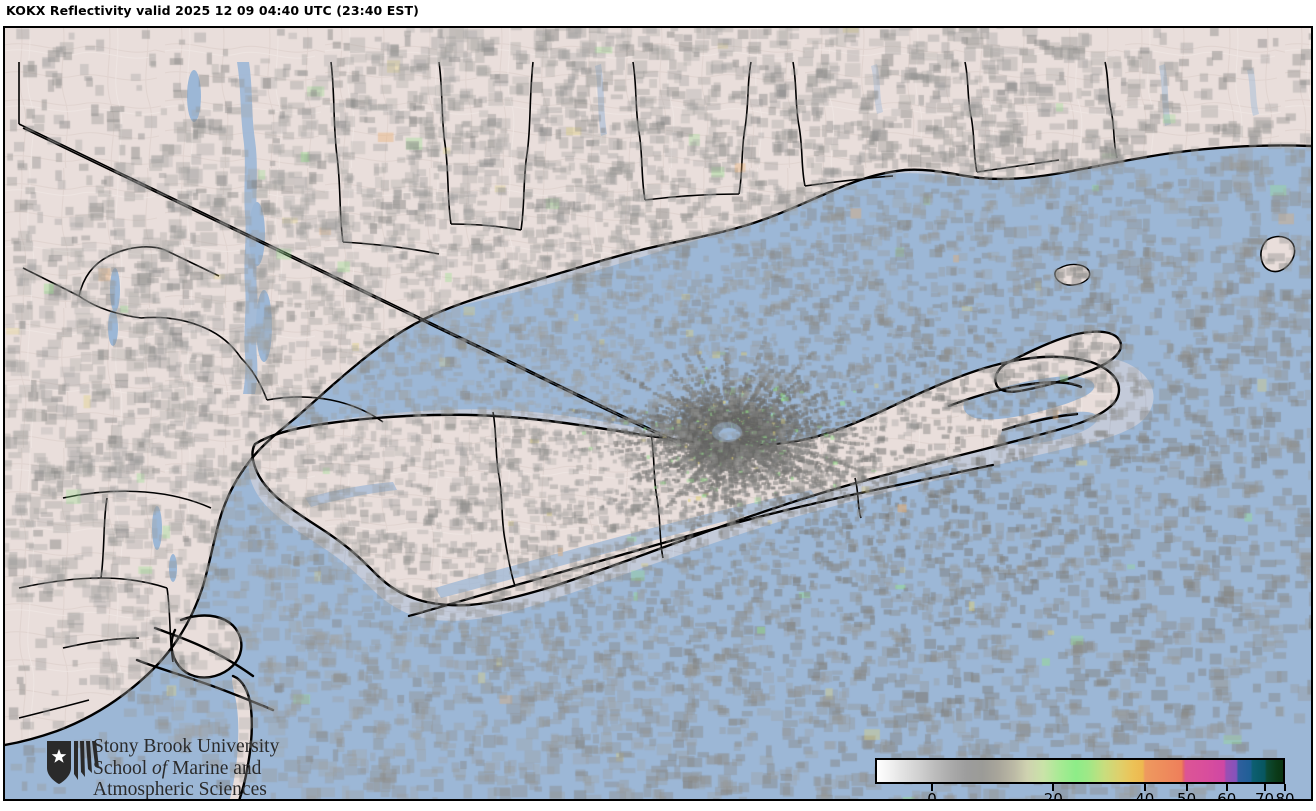  What do you see at coordinates (1285, 794) in the screenshot?
I see `colorbar-tick-label: 80` at bounding box center [1285, 794].